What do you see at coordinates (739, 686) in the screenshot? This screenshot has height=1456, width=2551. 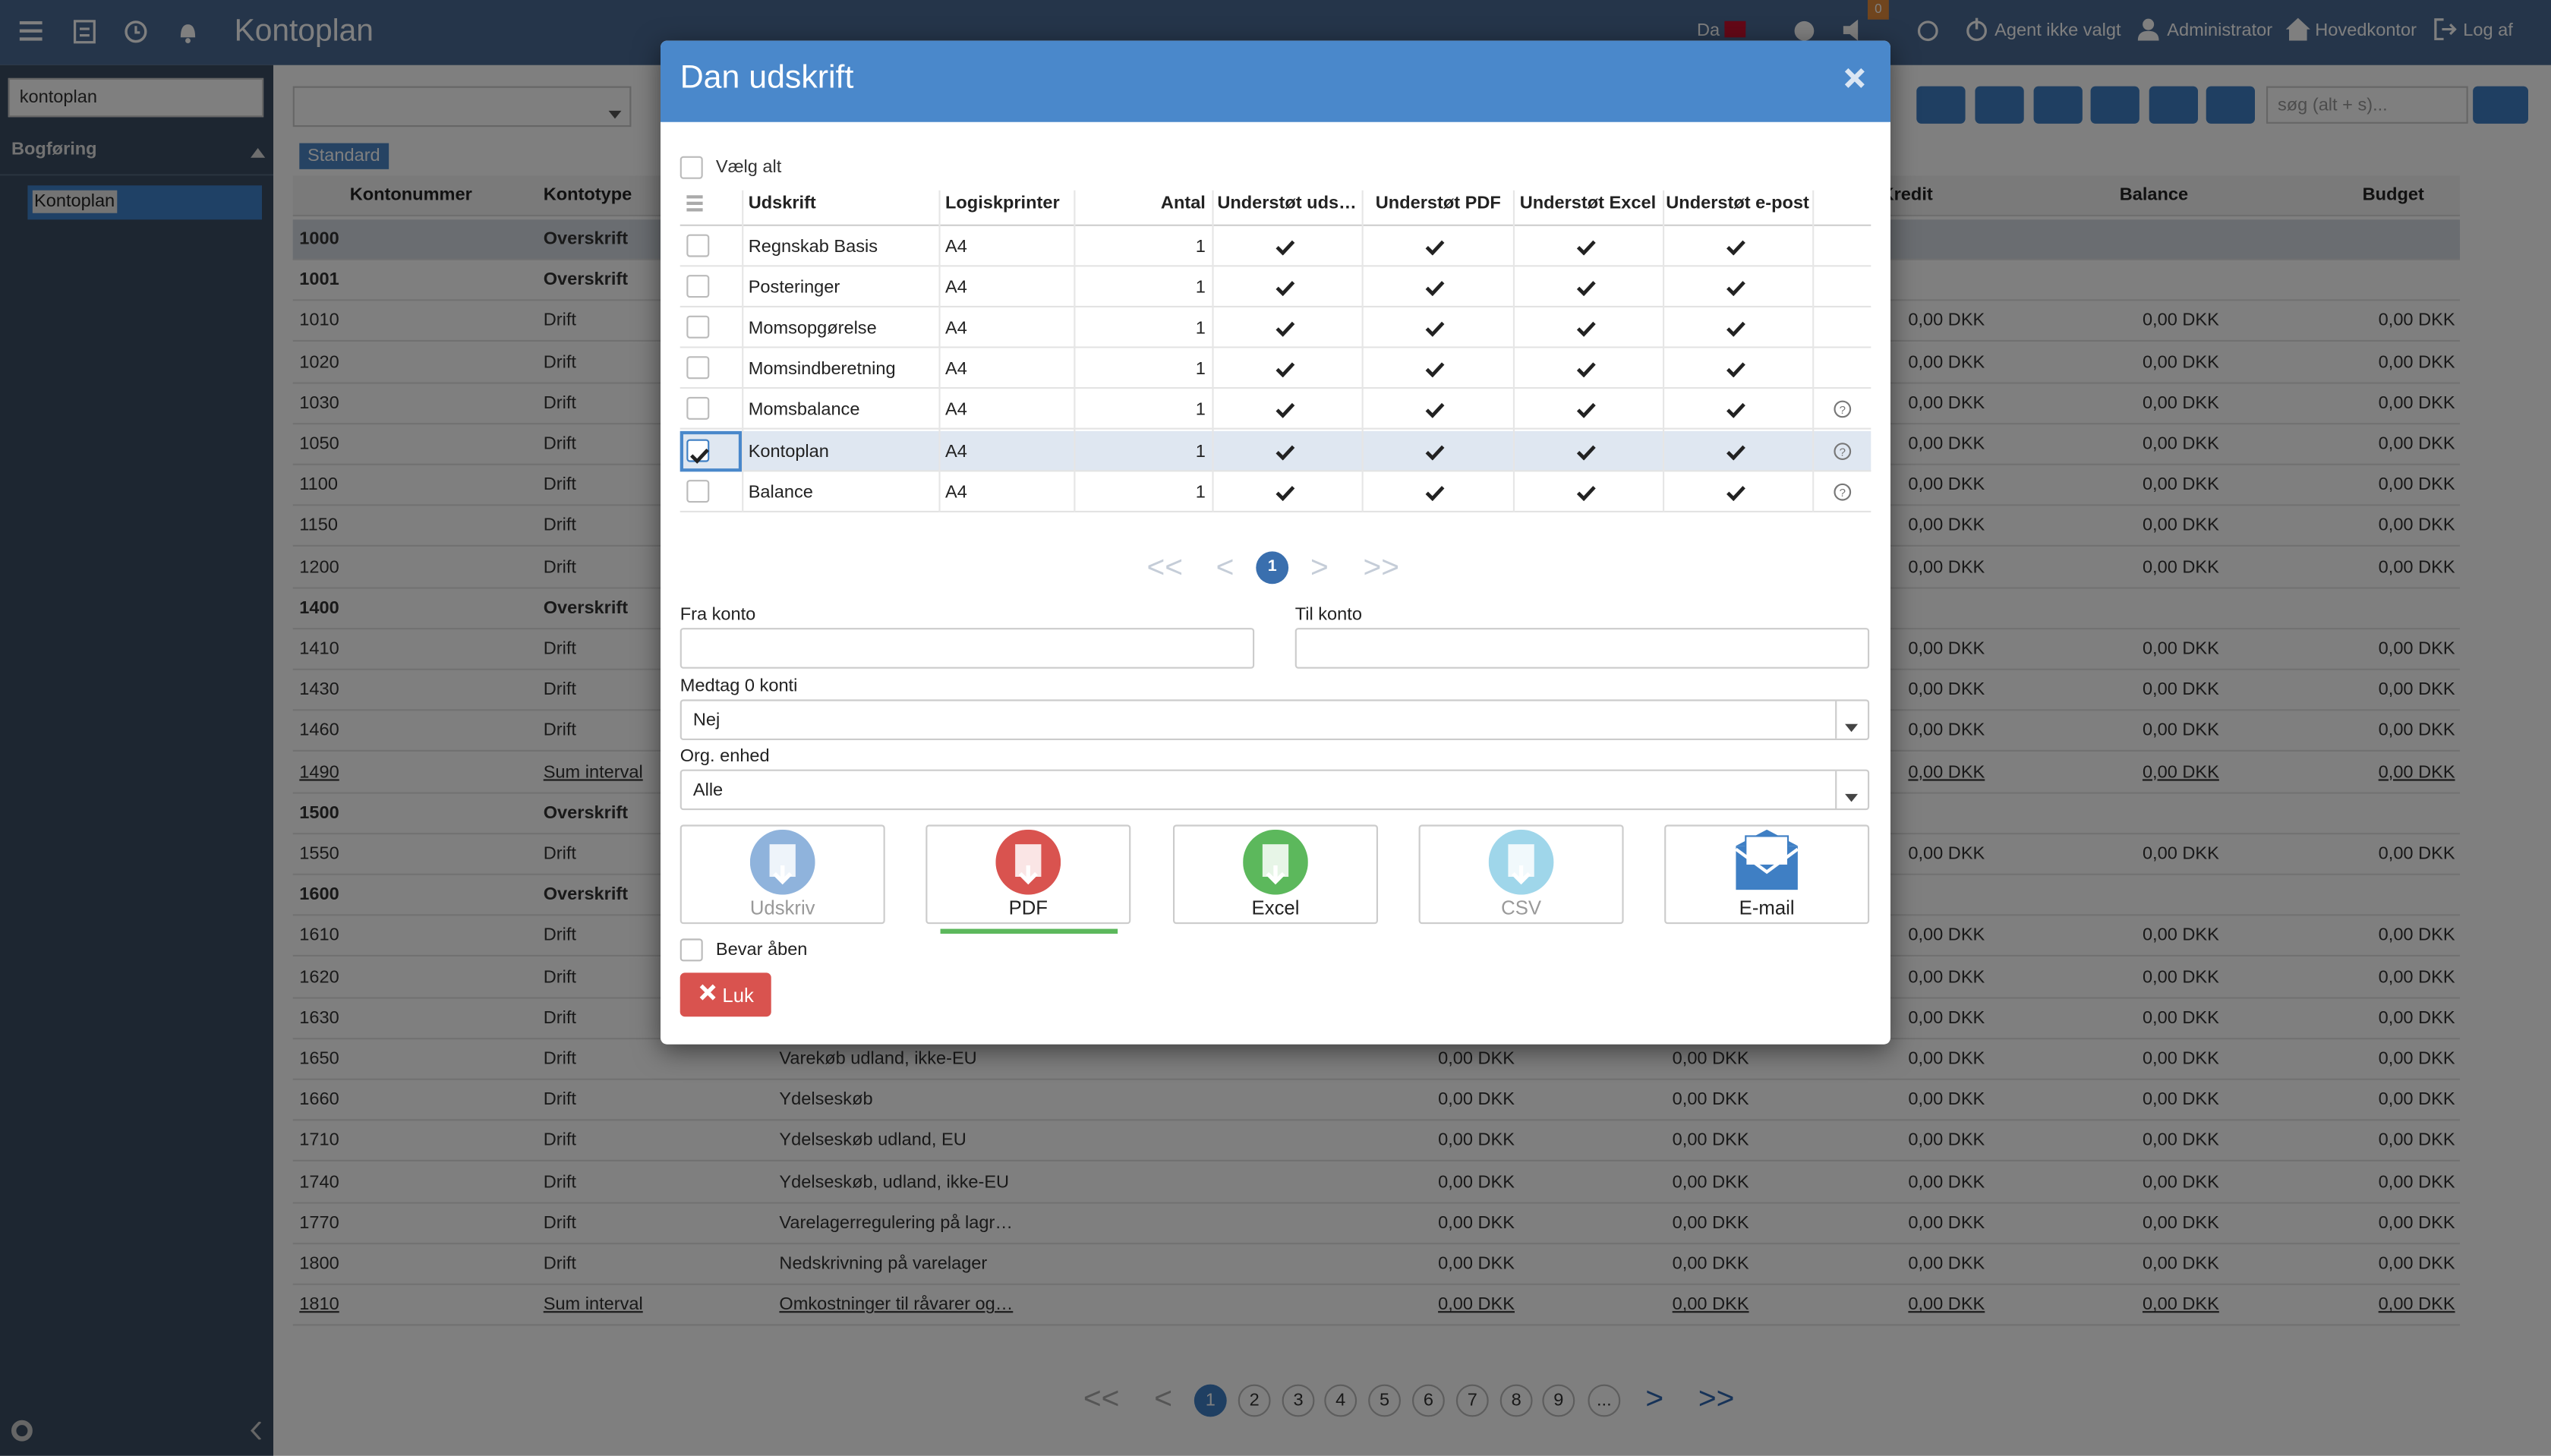 I see `zero-label: Medtag 0 konti` at bounding box center [739, 686].